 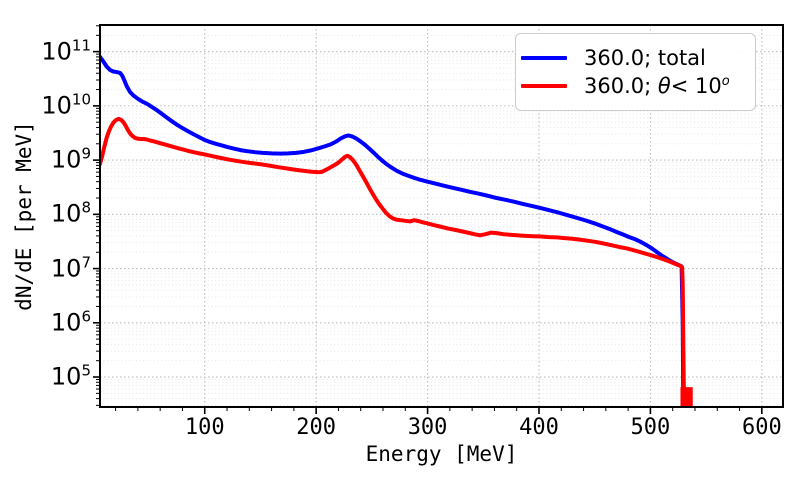 What do you see at coordinates (650, 427) in the screenshot?
I see `x-tick-label: 500` at bounding box center [650, 427].